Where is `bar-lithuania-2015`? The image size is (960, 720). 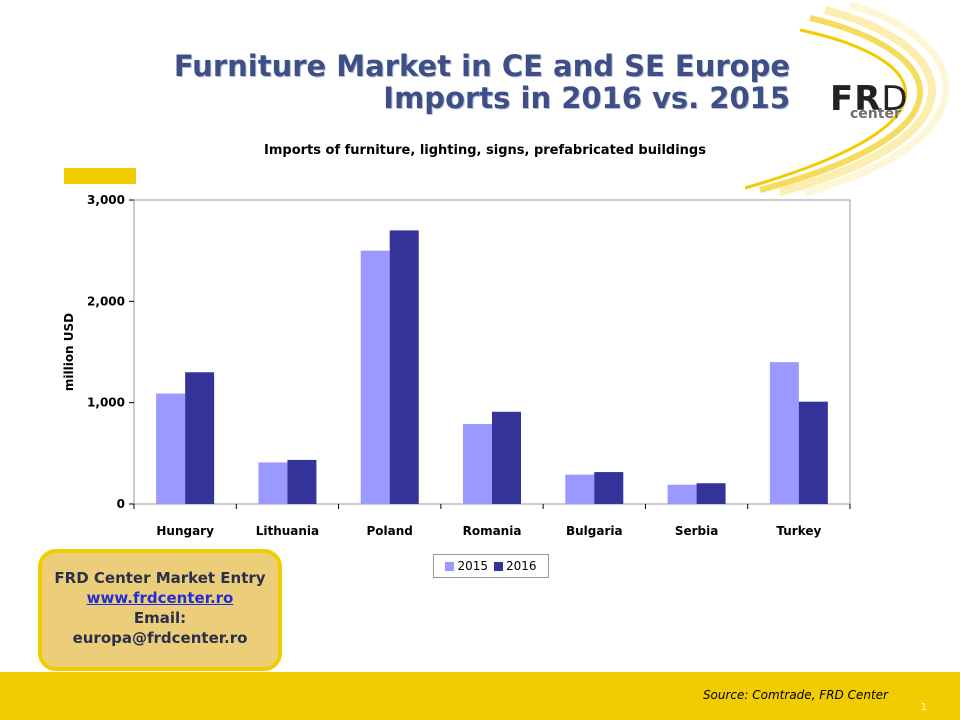 bar-lithuania-2015 is located at coordinates (273, 483).